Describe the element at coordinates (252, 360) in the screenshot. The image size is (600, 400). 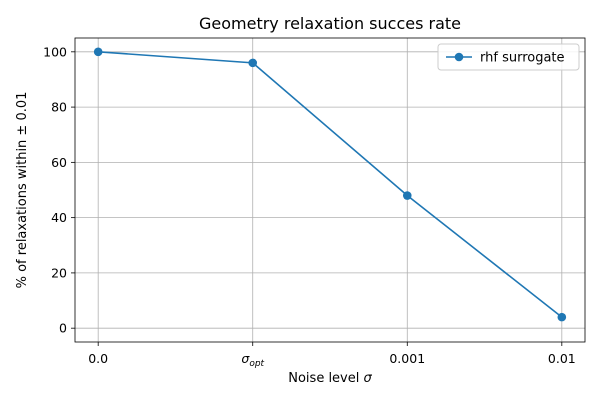
I see `x-tick-label: σopt` at that location.